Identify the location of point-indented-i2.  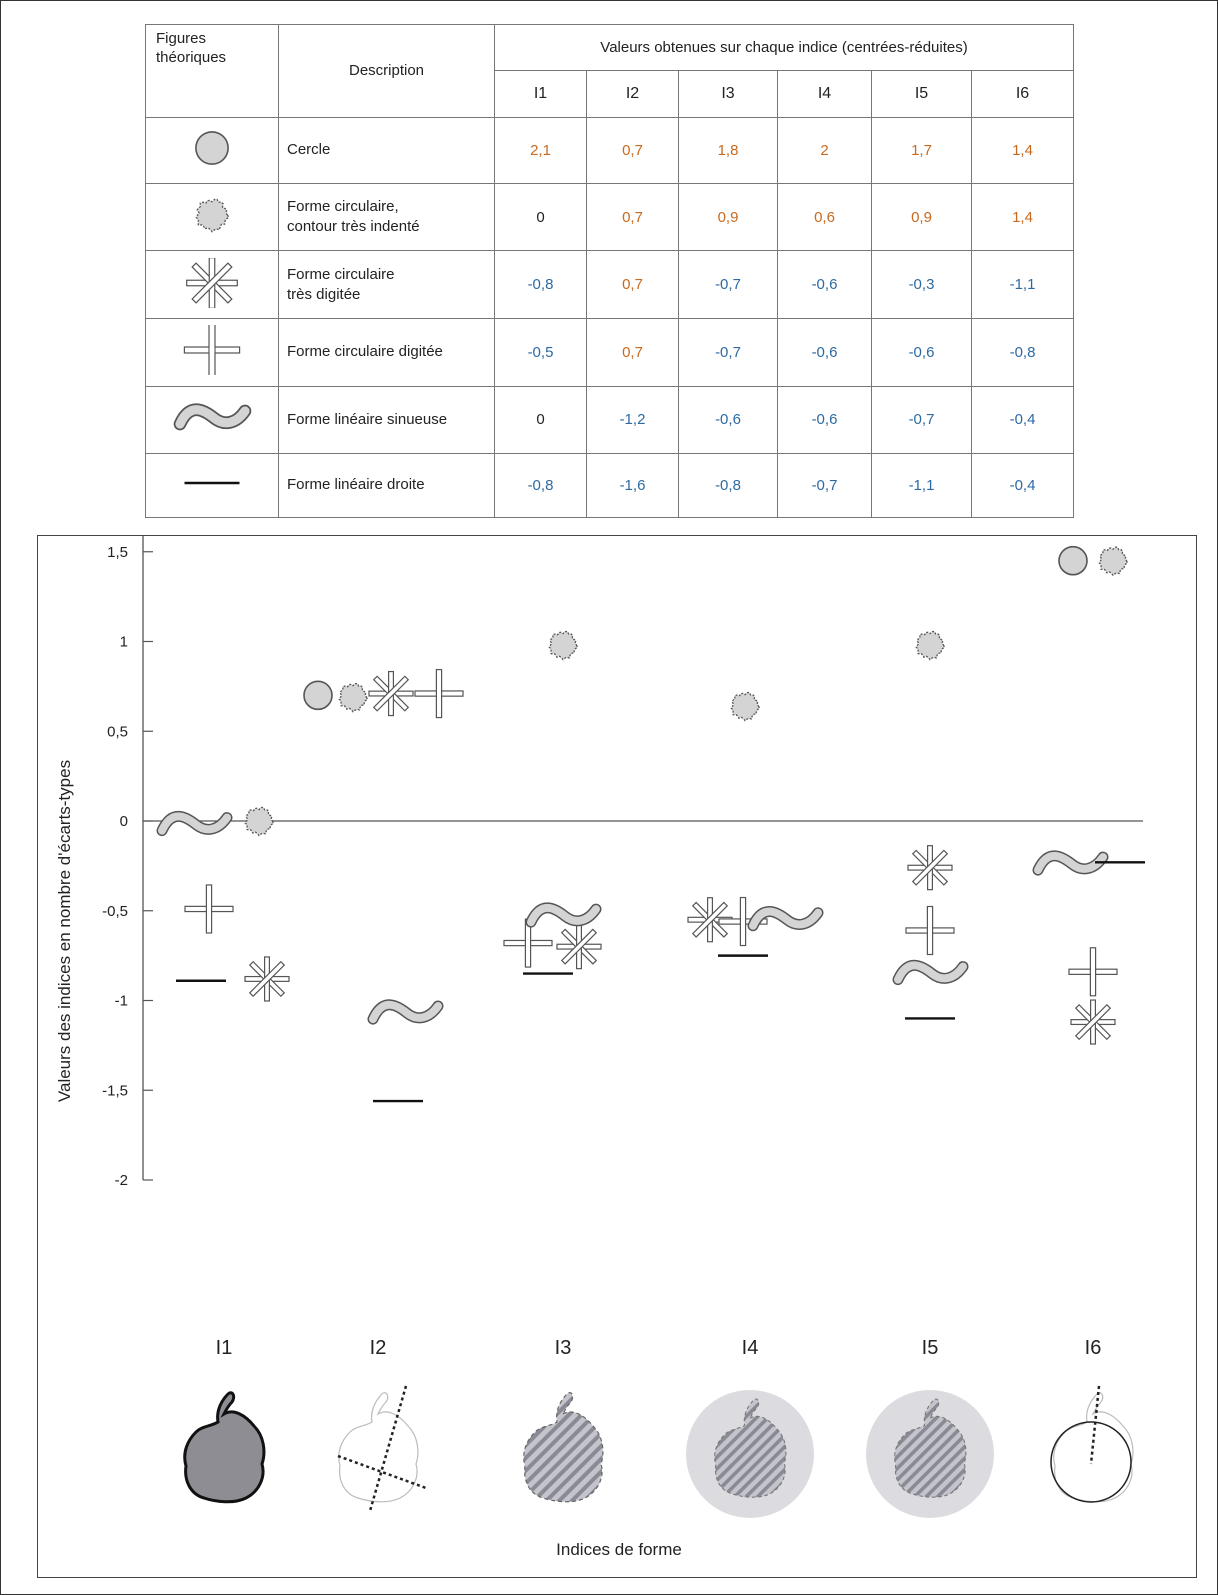
(353, 697).